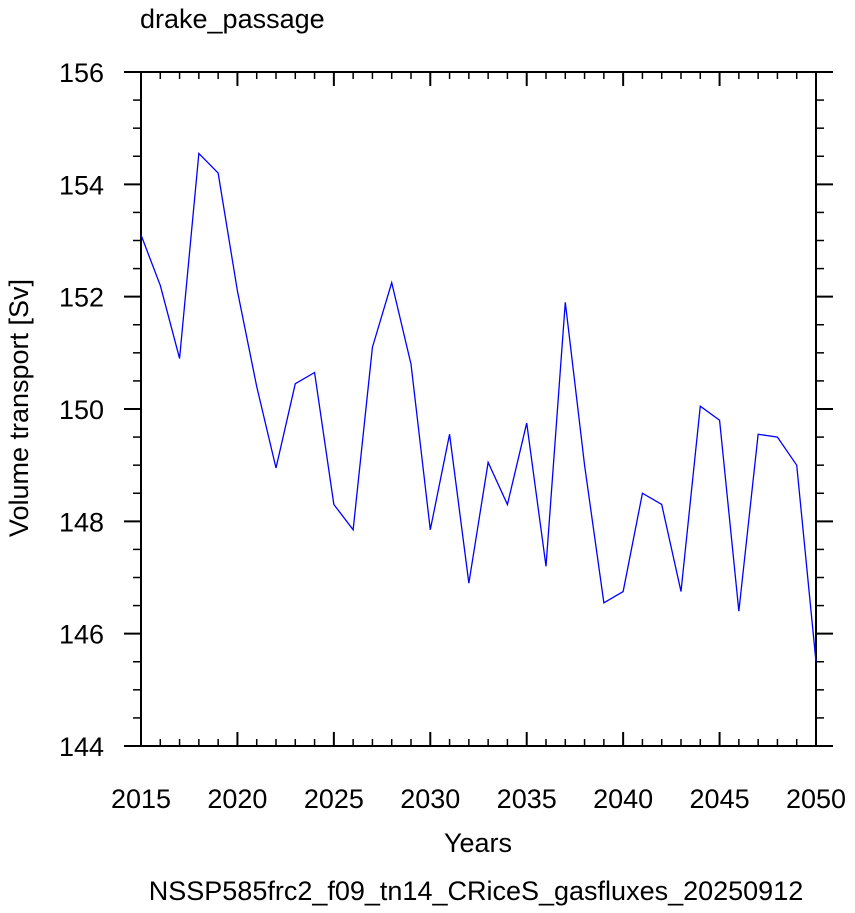 The image size is (855, 913). What do you see at coordinates (232, 19) in the screenshot?
I see `chart-title: drake_passage` at bounding box center [232, 19].